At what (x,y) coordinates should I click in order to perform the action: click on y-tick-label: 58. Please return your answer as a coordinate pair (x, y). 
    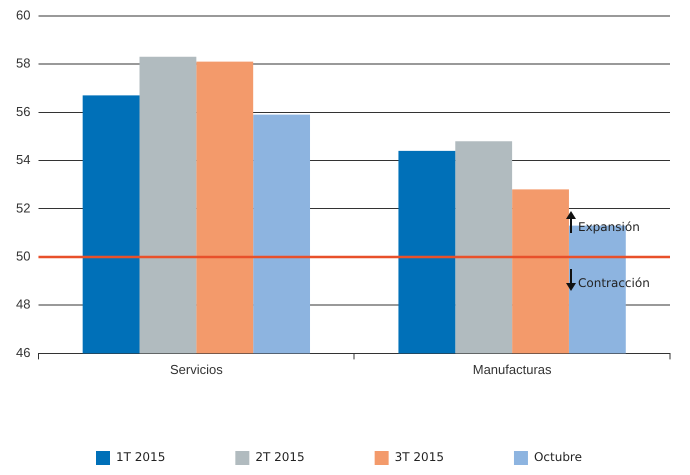
    Looking at the image, I should click on (23, 63).